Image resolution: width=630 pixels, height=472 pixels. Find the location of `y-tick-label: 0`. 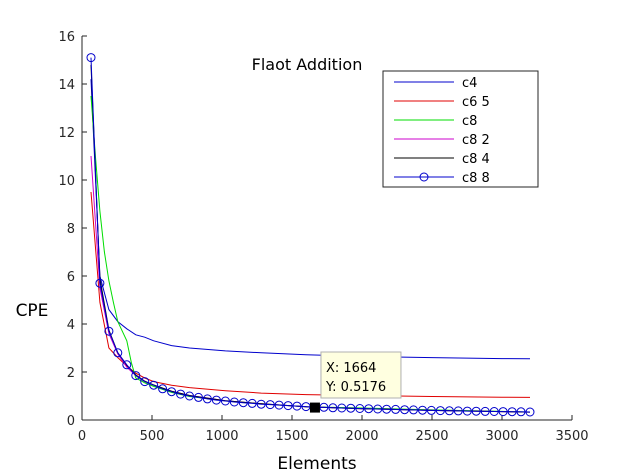

y-tick-label: 0 is located at coordinates (71, 421).